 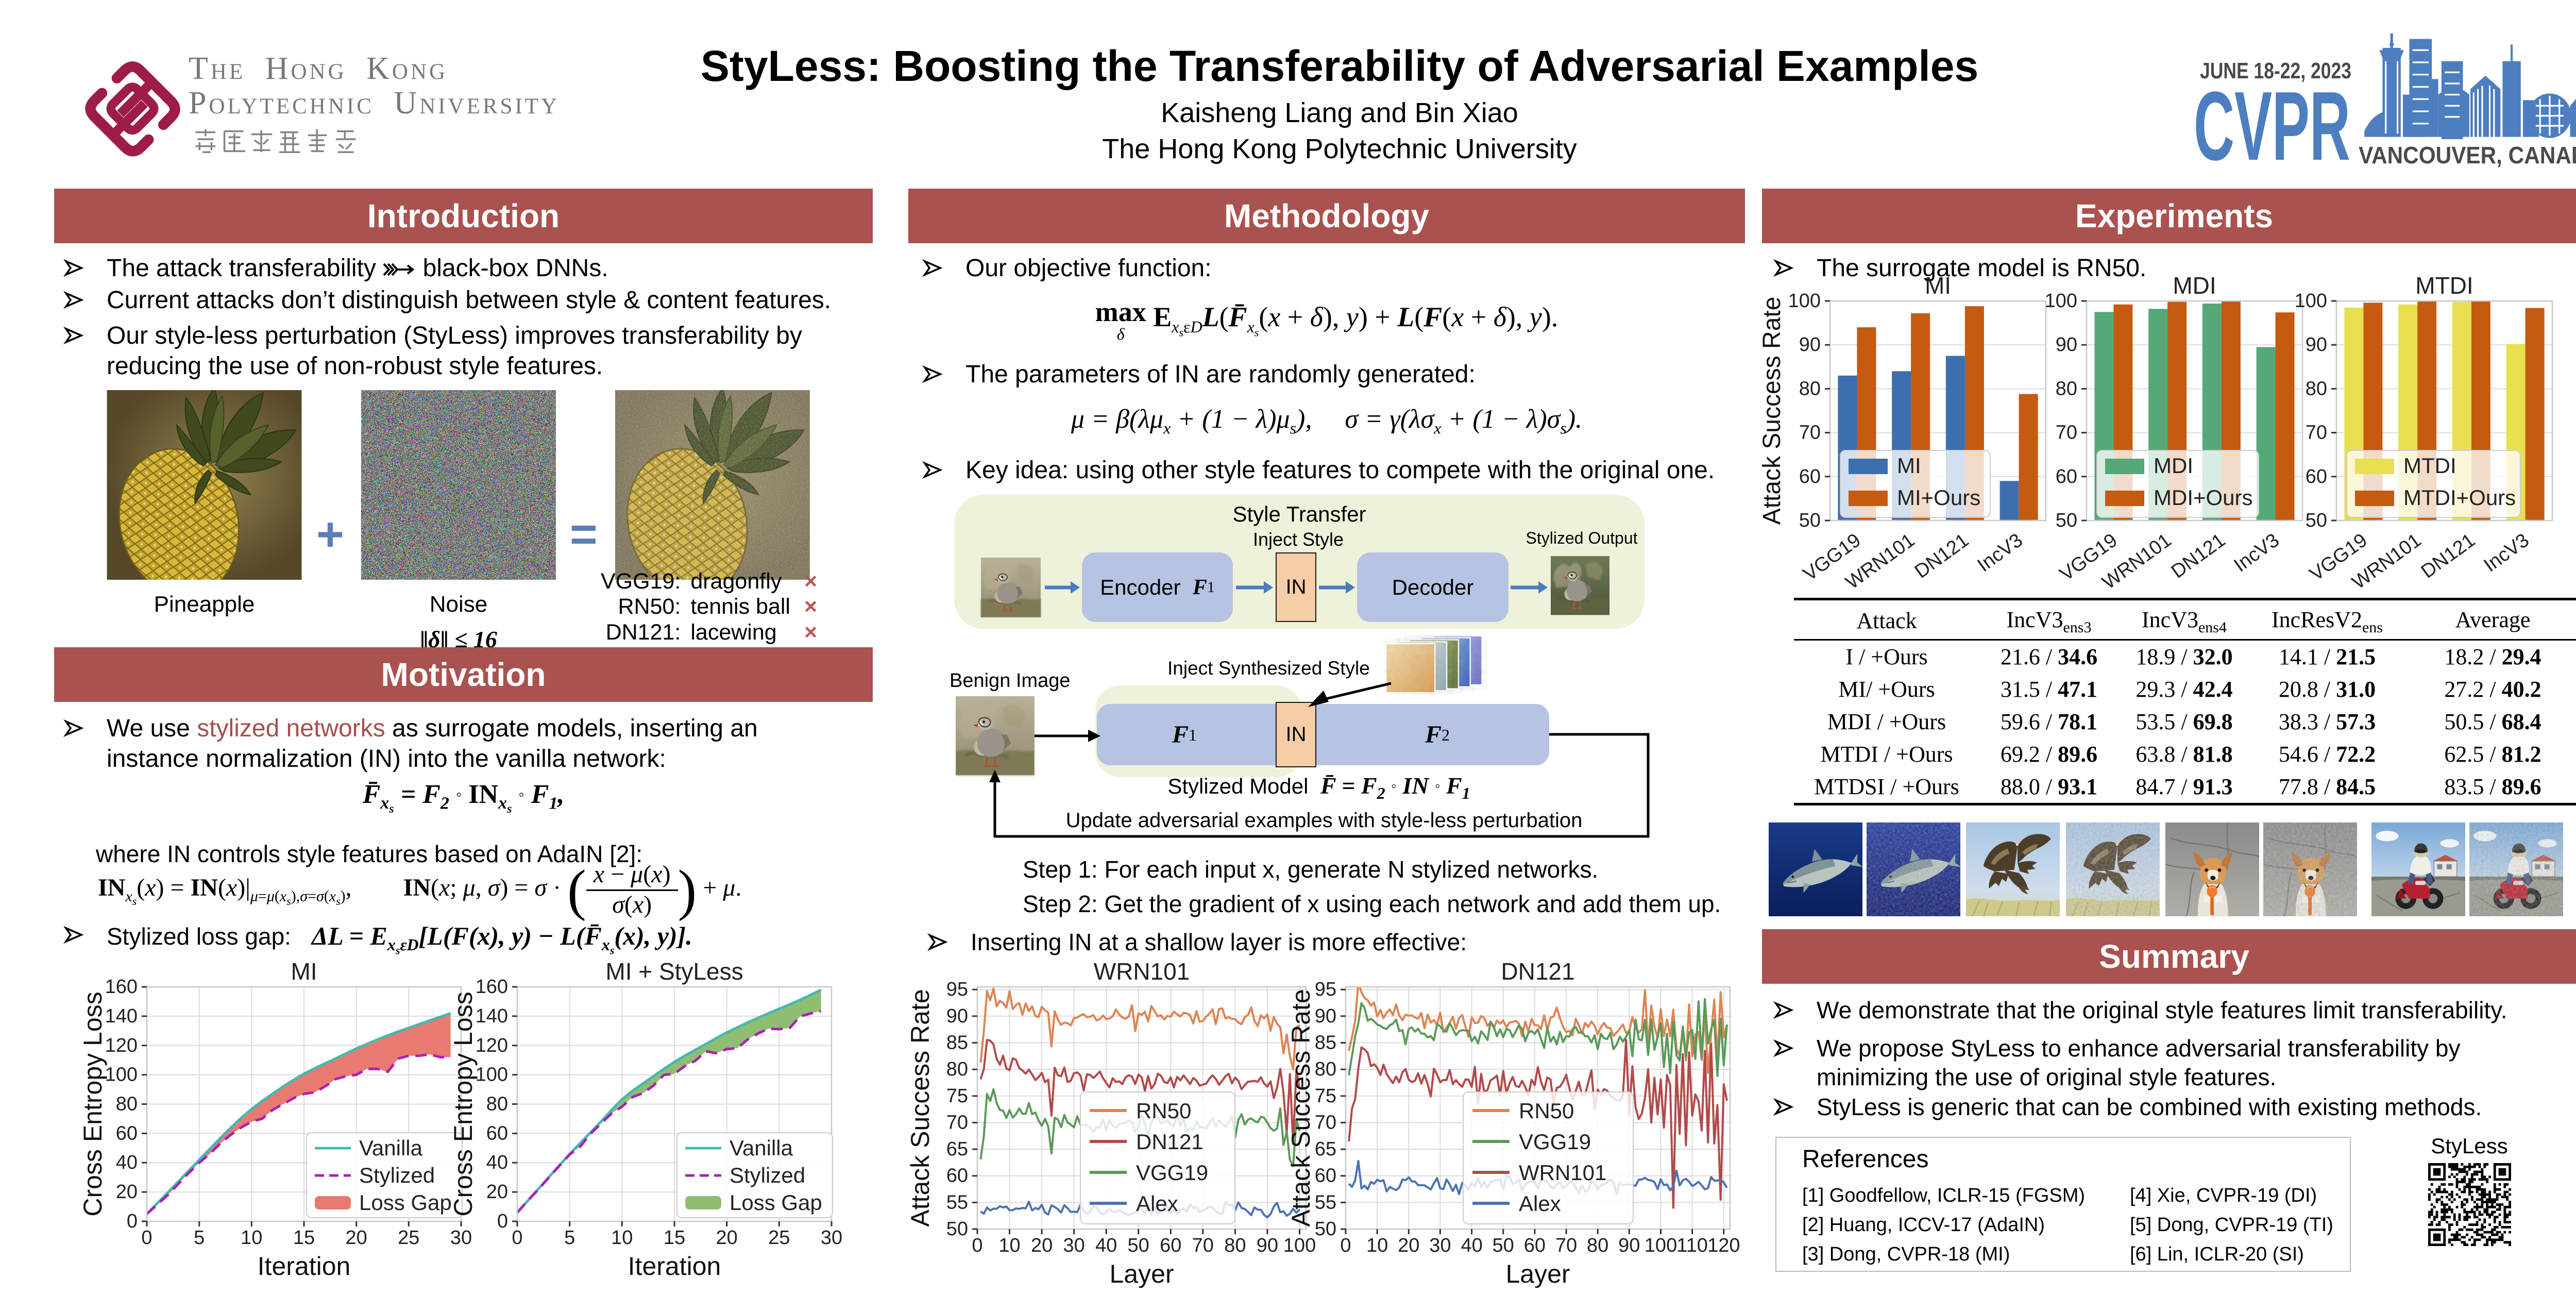 What do you see at coordinates (2429, 466) in the screenshot?
I see `svg-text: MTDI` at bounding box center [2429, 466].